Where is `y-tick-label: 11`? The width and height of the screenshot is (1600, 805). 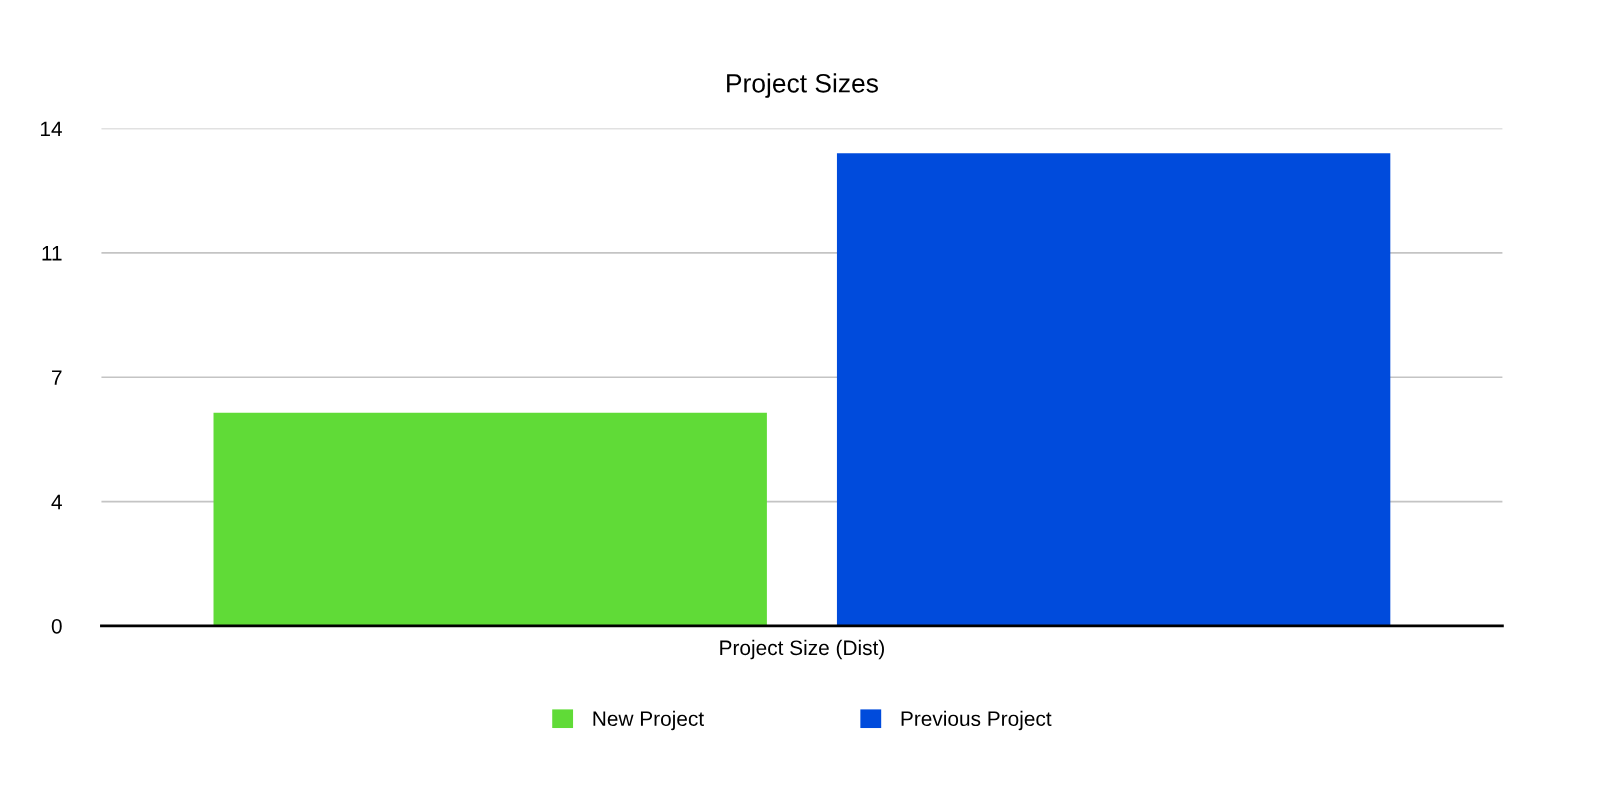 y-tick-label: 11 is located at coordinates (52, 253).